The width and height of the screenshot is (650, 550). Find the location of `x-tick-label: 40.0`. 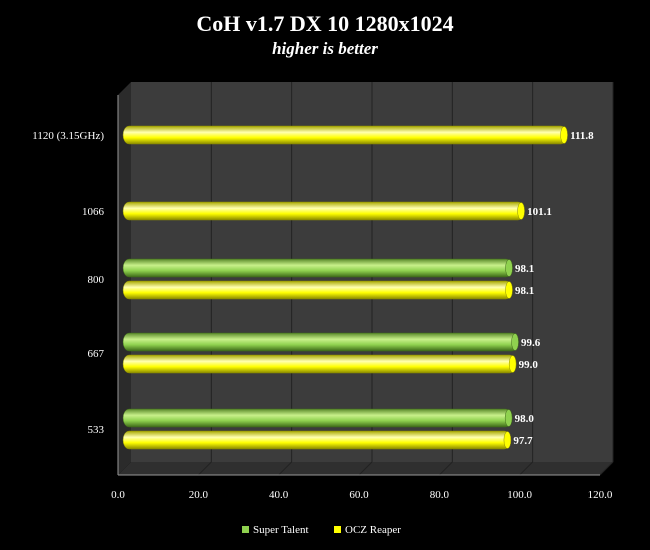

x-tick-label: 40.0 is located at coordinates (279, 495).